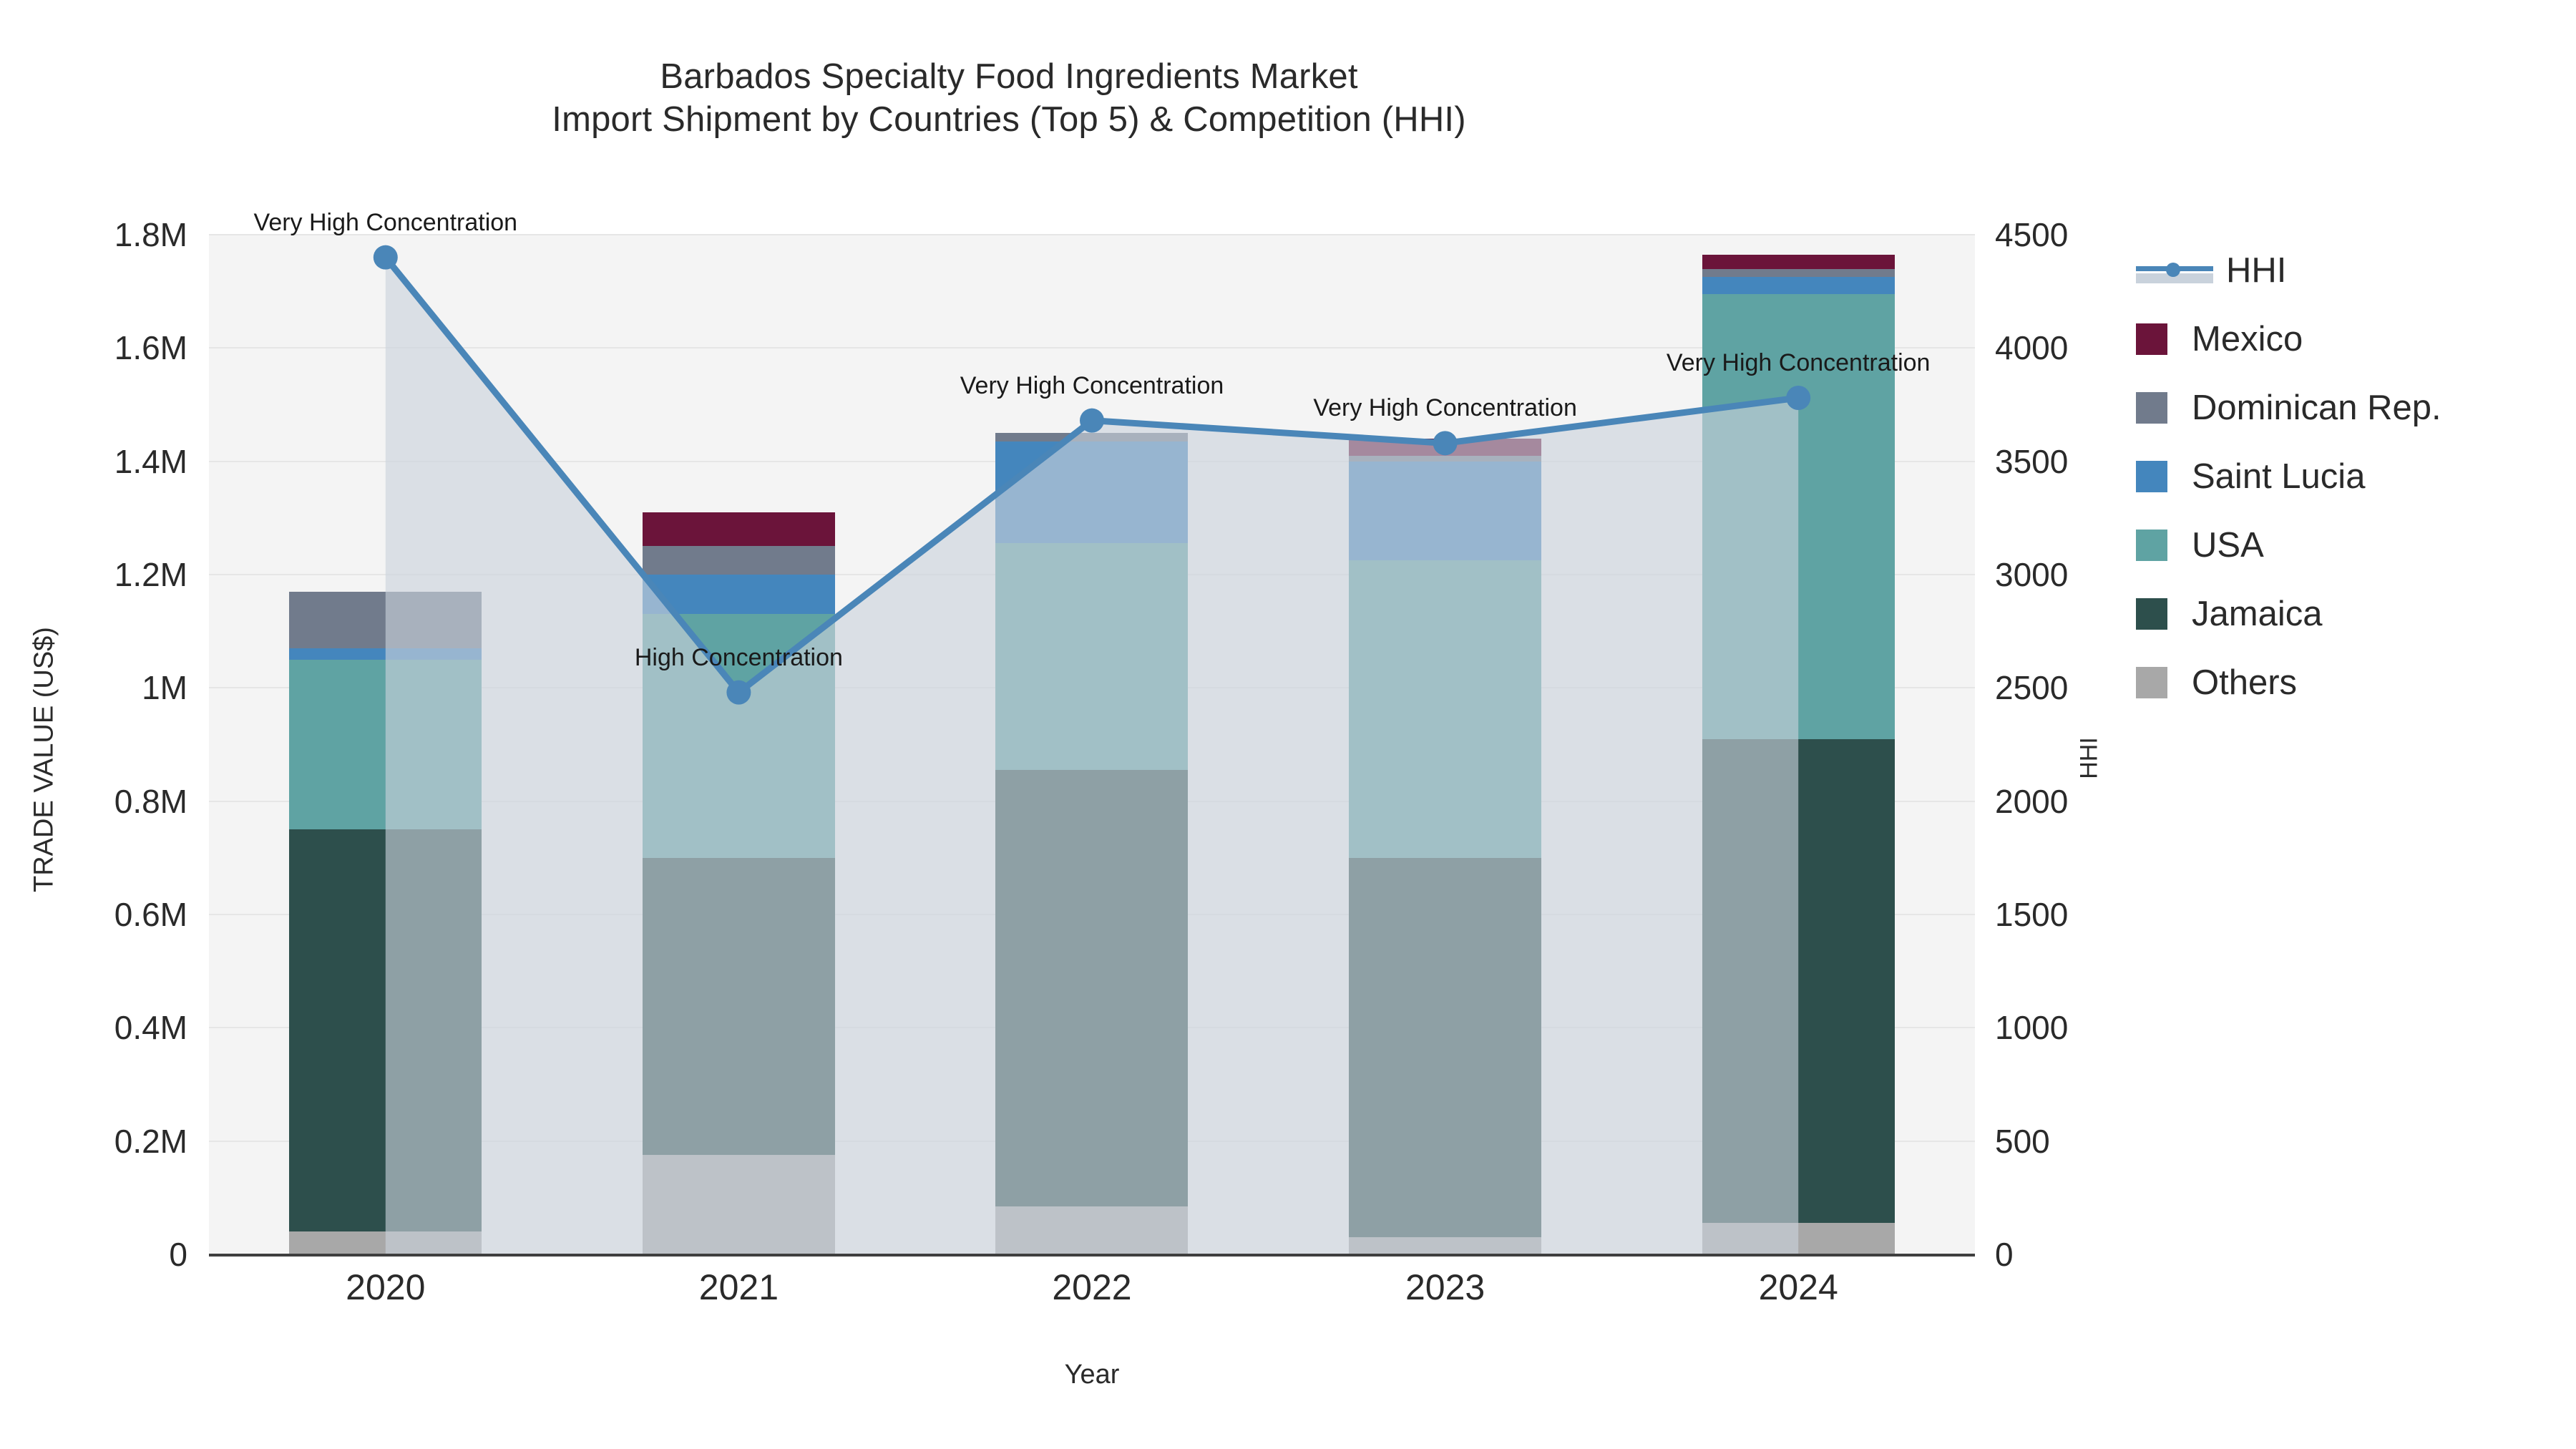 The image size is (2576, 1449). I want to click on y-axis-left-tick-label: 0.8M, so click(150, 801).